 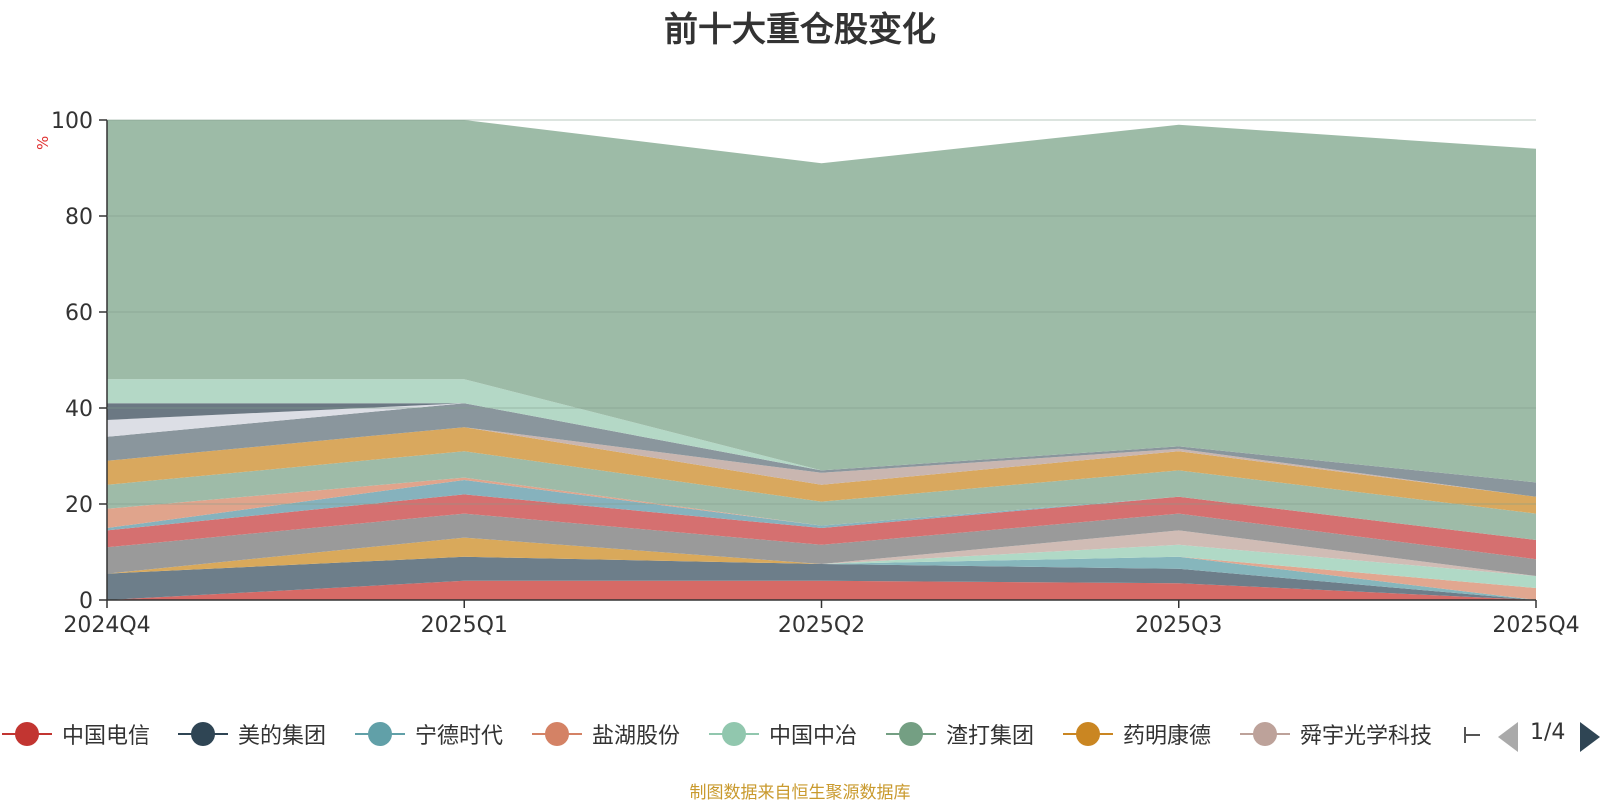 I want to click on legend-item: 药明康德, so click(x=1137, y=734).